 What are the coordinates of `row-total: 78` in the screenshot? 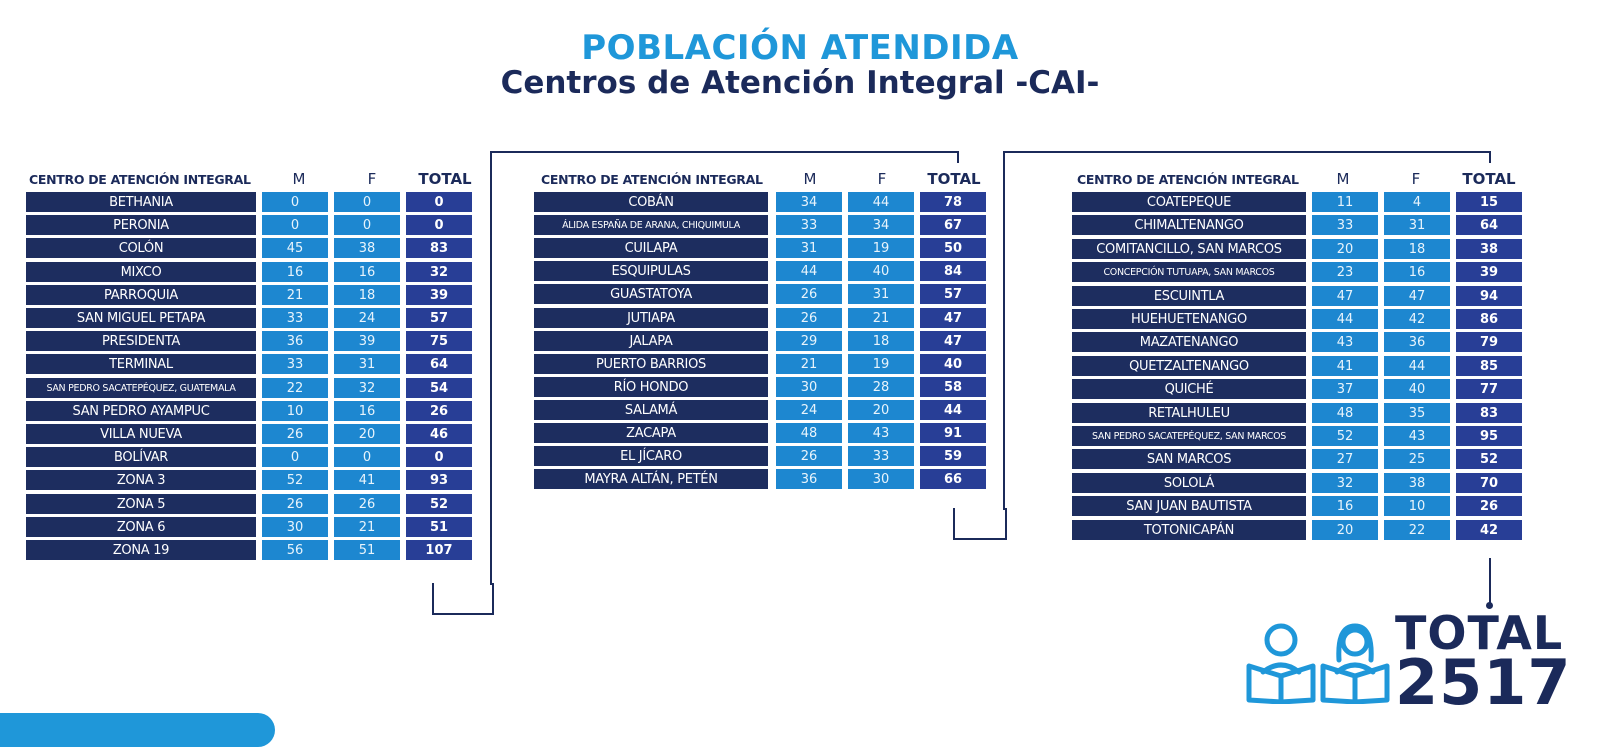 It's located at (953, 202).